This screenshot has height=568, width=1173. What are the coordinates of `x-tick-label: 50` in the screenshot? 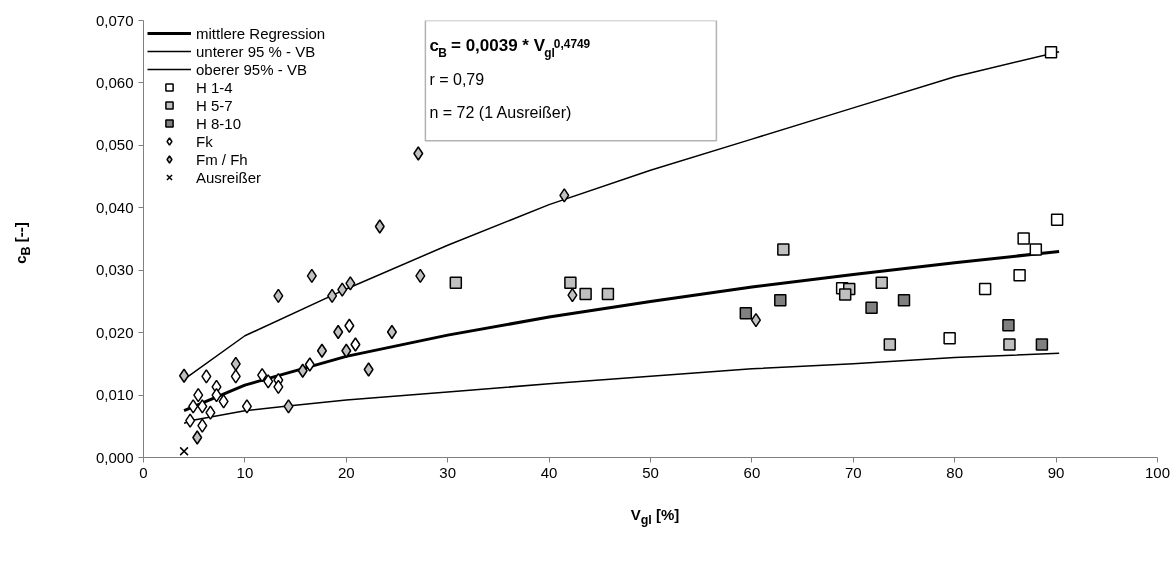 It's located at (650, 472).